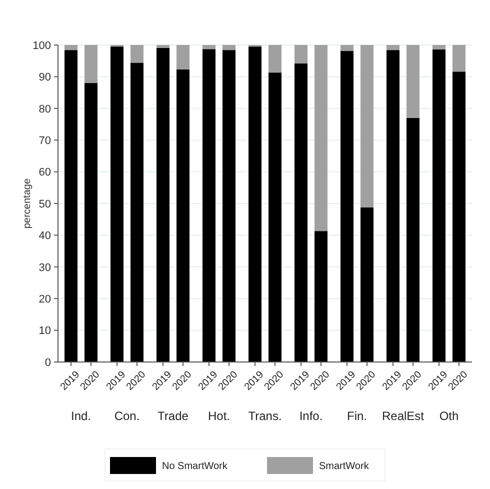  Describe the element at coordinates (311, 416) in the screenshot. I see `text: Info.` at that location.